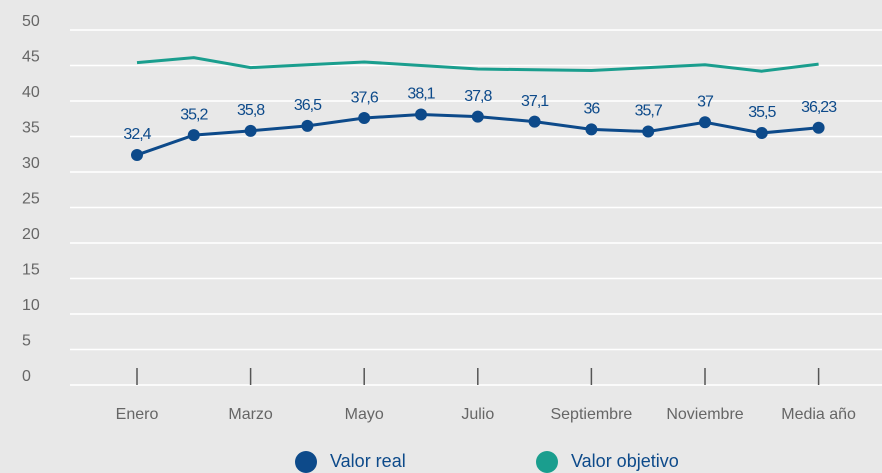 The width and height of the screenshot is (882, 473). What do you see at coordinates (137, 134) in the screenshot?
I see `value-label: 32,4` at bounding box center [137, 134].